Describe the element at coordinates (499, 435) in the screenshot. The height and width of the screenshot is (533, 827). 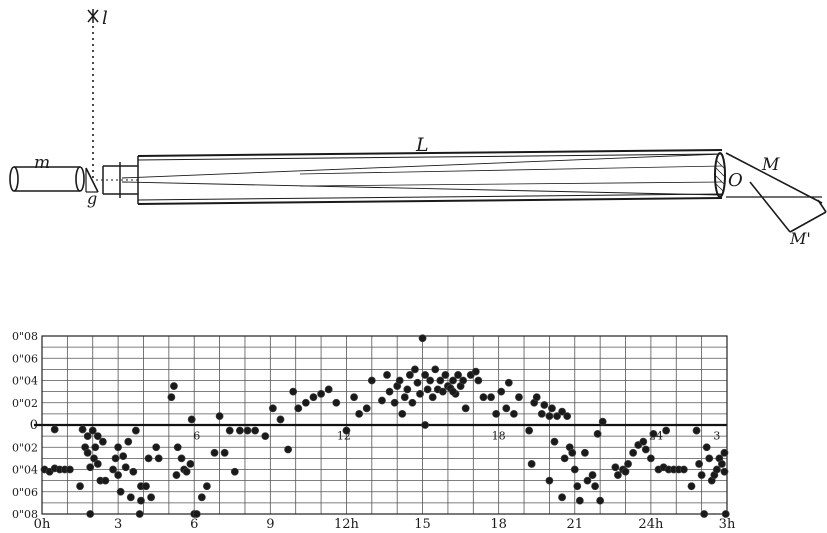
I see `inline-hour-label: 18` at that location.